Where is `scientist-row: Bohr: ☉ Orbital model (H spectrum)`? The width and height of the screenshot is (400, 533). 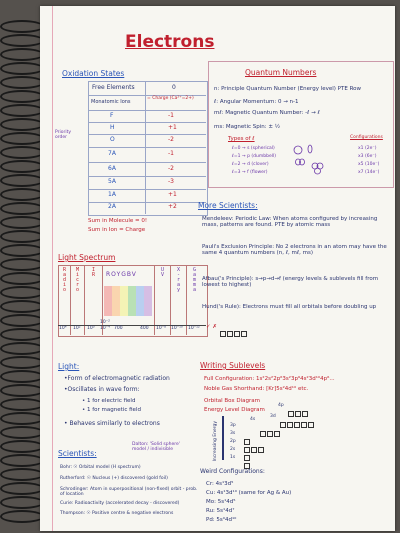 scientist-row: Bohr: ☉ Orbital model (H spectrum) is located at coordinates (100, 467).